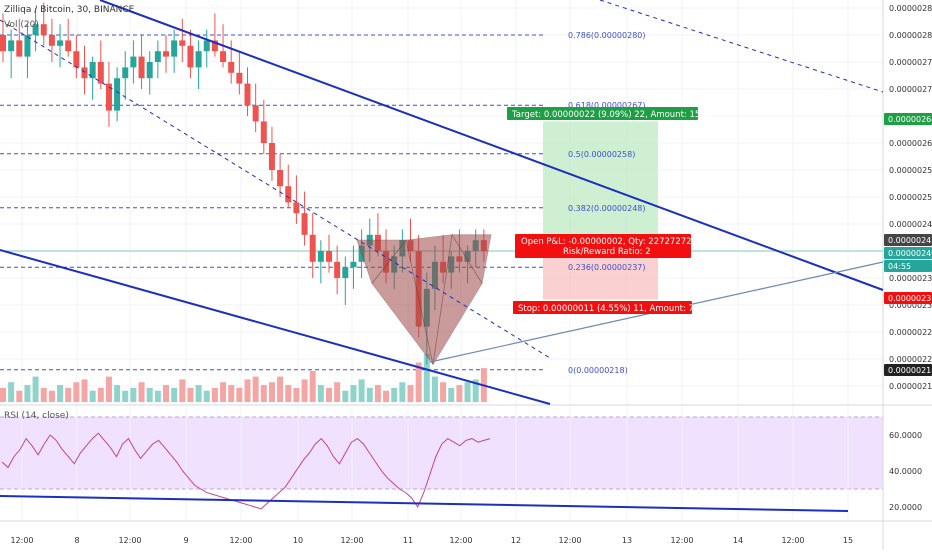 This screenshot has width=932, height=554. I want to click on open-pl-label: Open P&L: -0.00000002, Qty: 2272727272, so click(611, 242).